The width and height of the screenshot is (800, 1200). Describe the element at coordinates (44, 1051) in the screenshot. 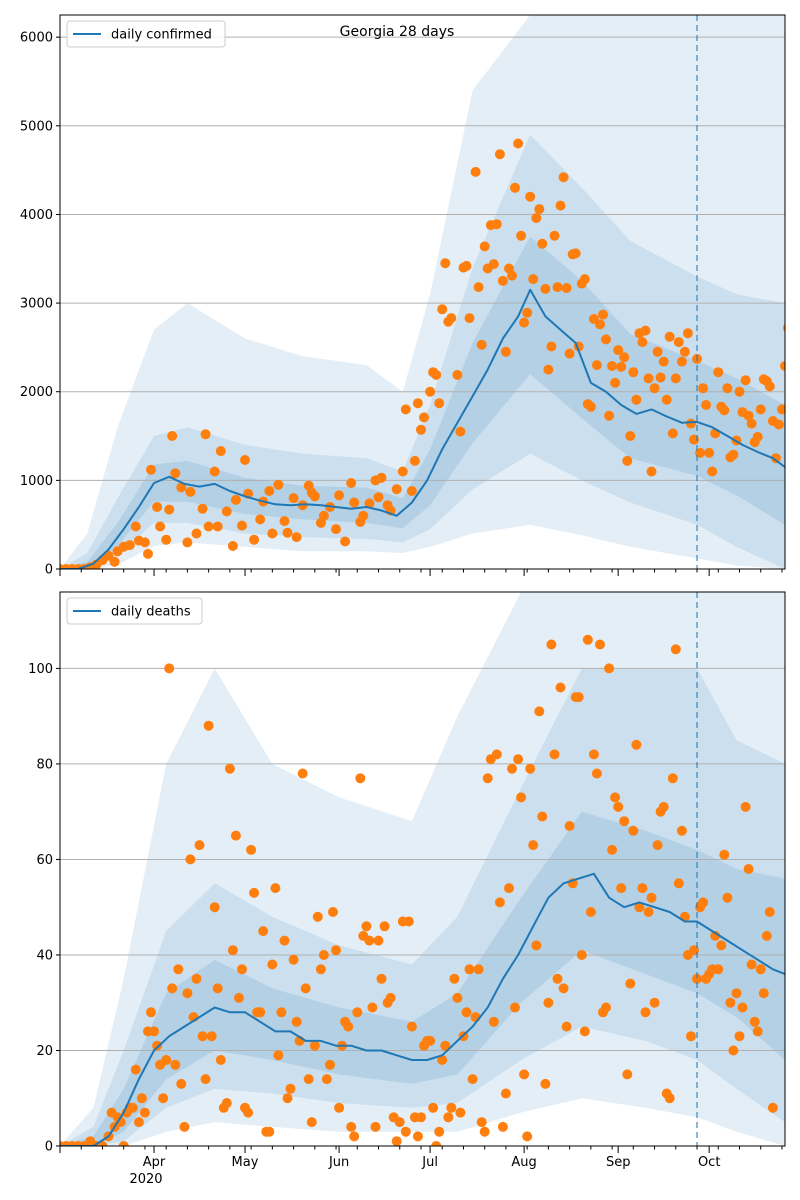

I see `deaths-y-tick-label: 20` at that location.